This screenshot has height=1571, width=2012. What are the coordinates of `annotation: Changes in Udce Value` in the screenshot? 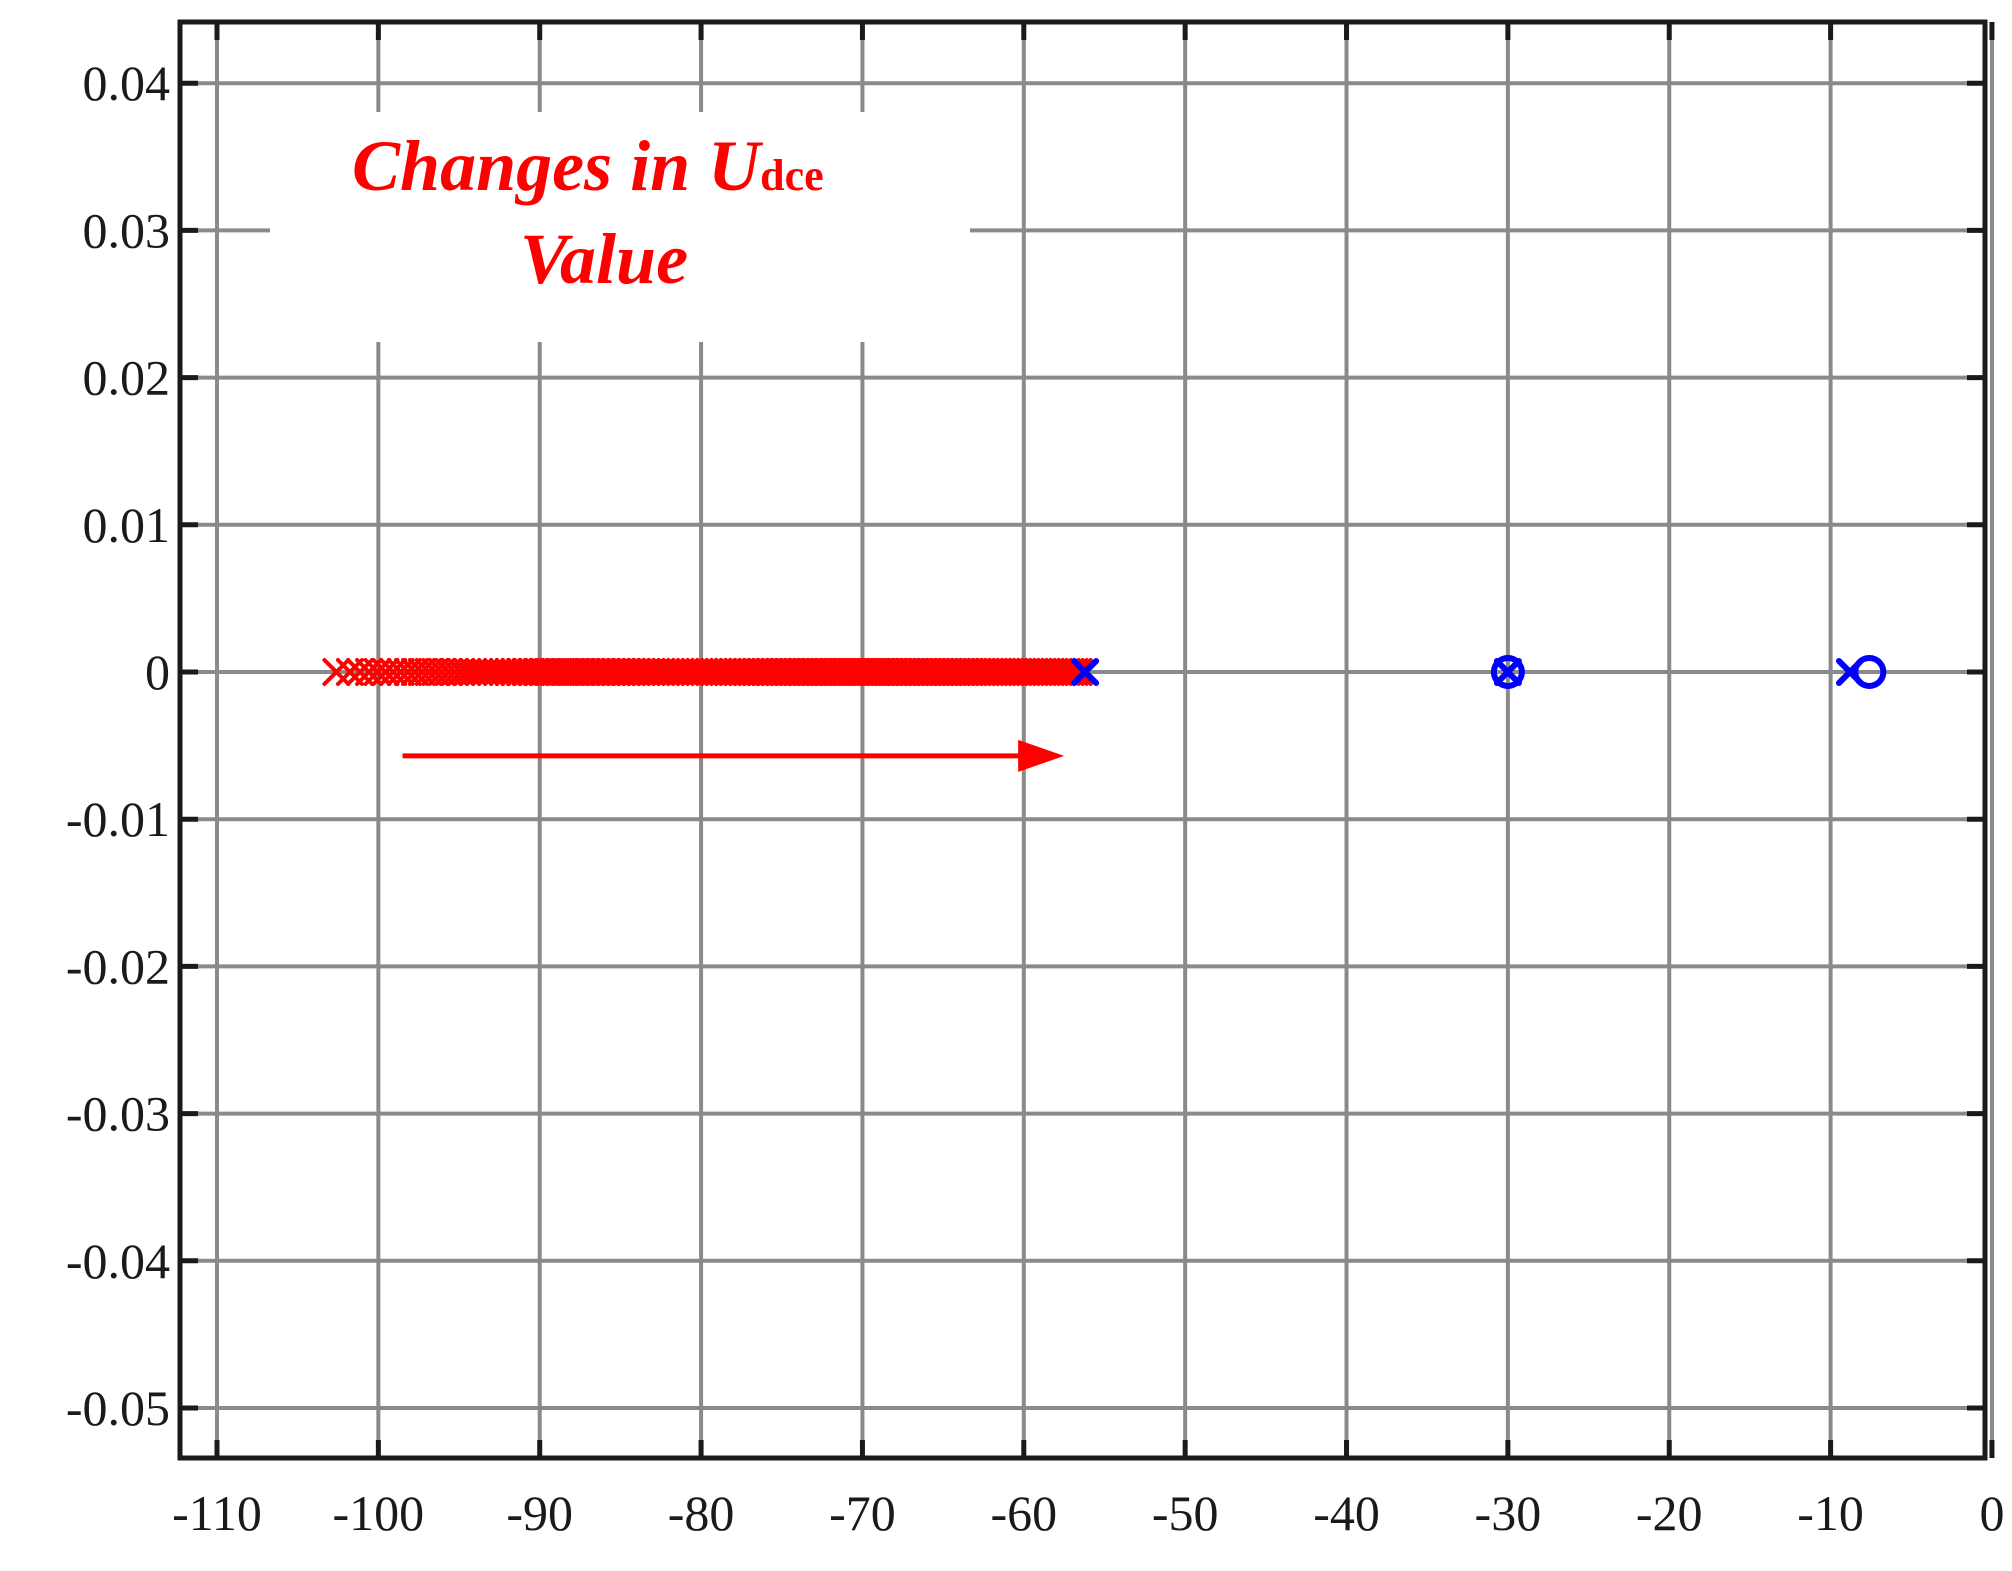 It's located at (620, 227).